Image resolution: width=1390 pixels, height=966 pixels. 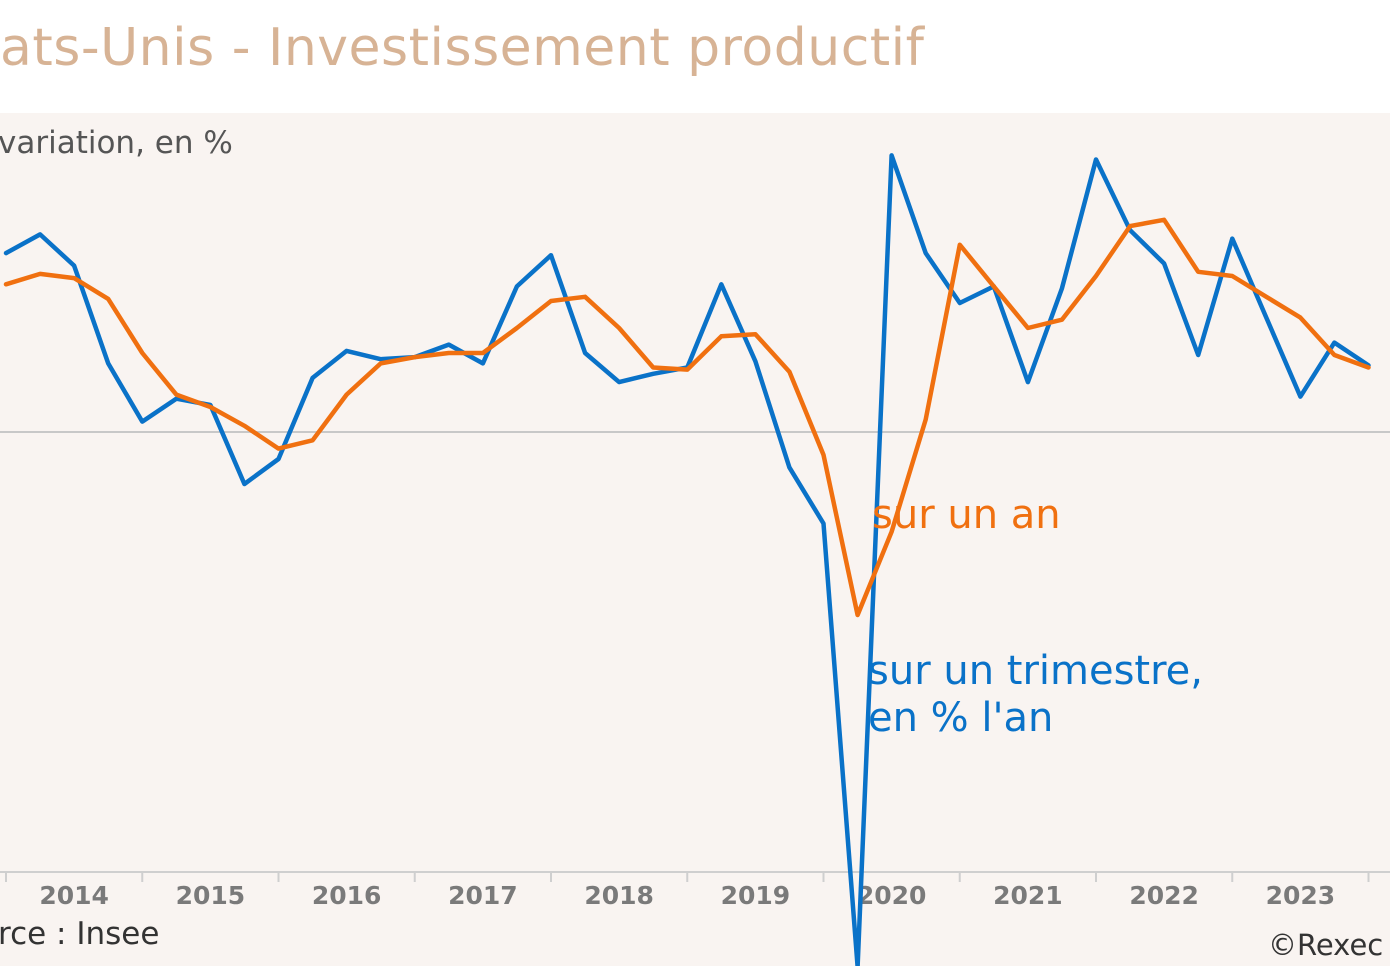 What do you see at coordinates (966, 515) in the screenshot?
I see `series-label-sur-un-an: sur un an` at bounding box center [966, 515].